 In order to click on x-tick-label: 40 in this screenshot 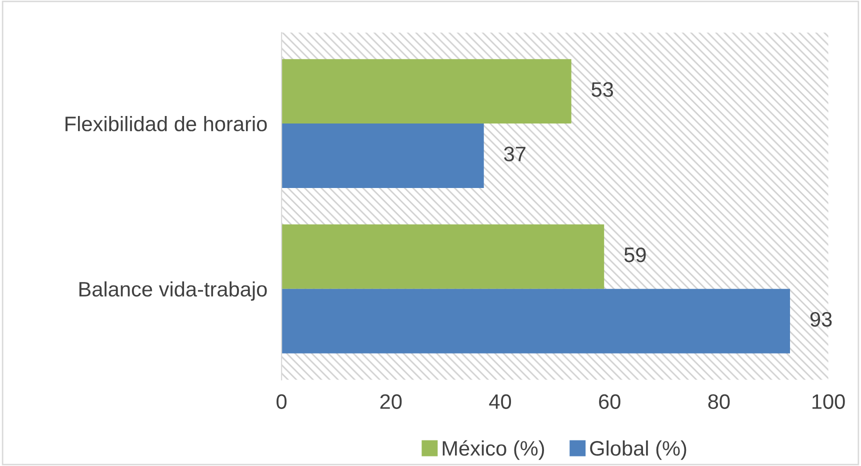, I will do `click(500, 401)`.